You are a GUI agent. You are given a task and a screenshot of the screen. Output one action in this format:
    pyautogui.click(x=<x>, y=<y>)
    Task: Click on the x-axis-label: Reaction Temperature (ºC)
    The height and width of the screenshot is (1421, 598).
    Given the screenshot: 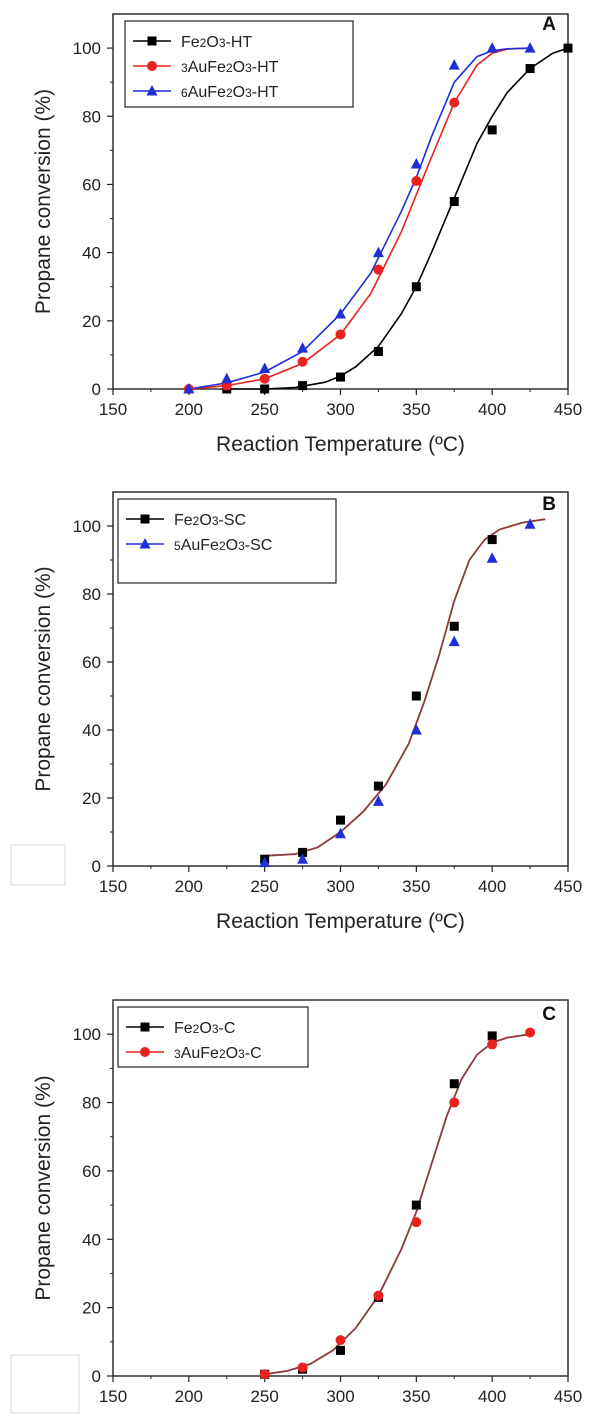 What is the action you would take?
    pyautogui.click(x=340, y=921)
    